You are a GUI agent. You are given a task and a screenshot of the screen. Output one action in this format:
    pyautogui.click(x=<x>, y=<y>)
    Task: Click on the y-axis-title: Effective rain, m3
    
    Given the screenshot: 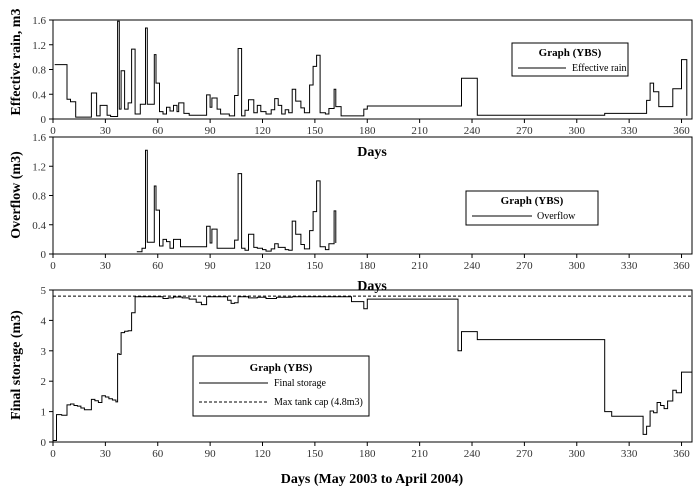 What is the action you would take?
    pyautogui.click(x=16, y=62)
    